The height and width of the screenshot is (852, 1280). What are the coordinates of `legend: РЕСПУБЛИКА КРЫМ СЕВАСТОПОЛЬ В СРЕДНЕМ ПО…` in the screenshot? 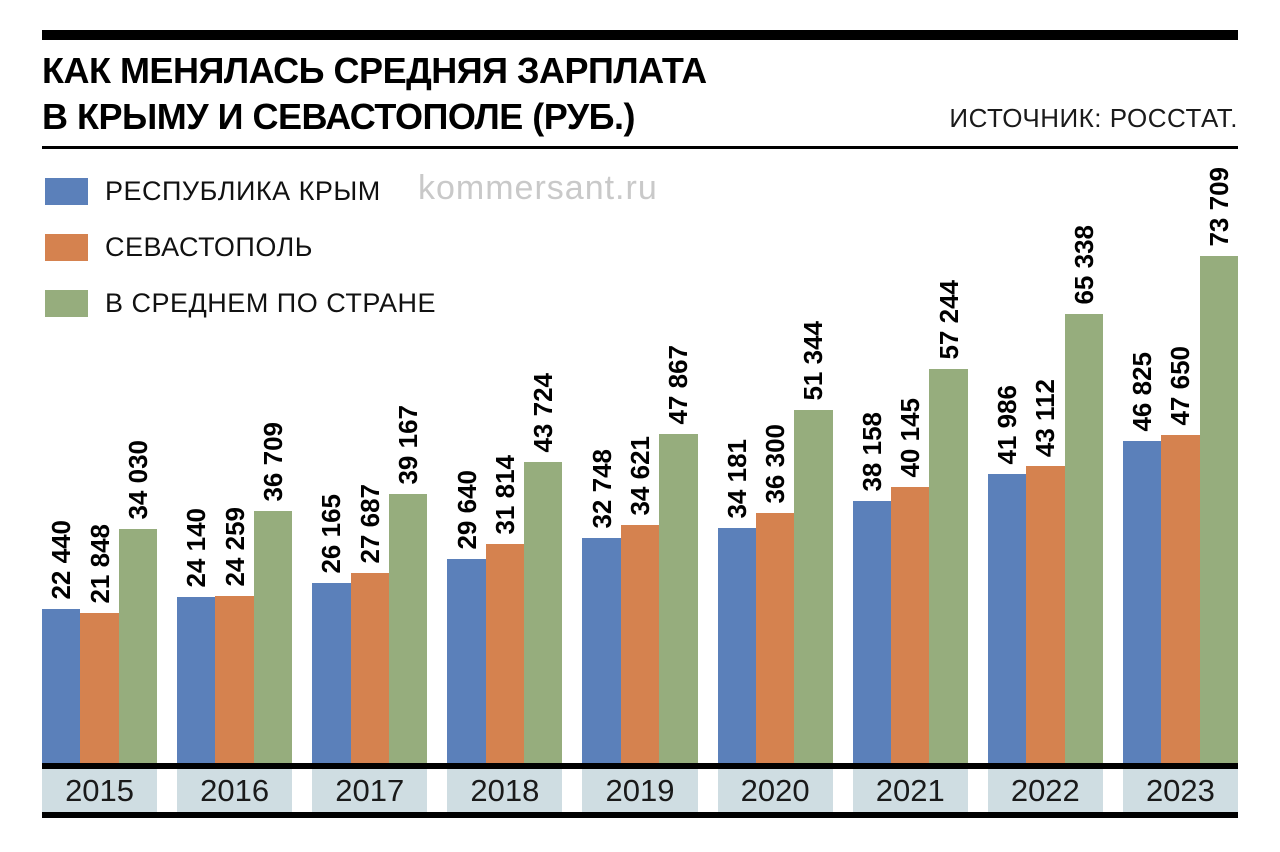 It's located at (240, 260).